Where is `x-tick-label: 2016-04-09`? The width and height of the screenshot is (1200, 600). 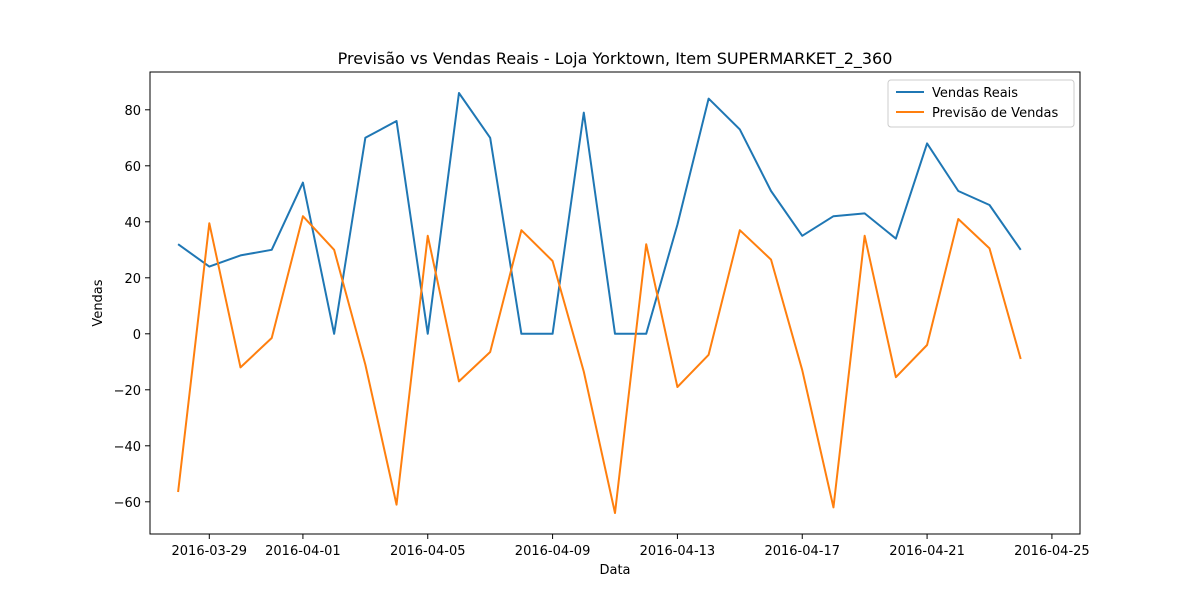
x-tick-label: 2016-04-09 is located at coordinates (553, 551).